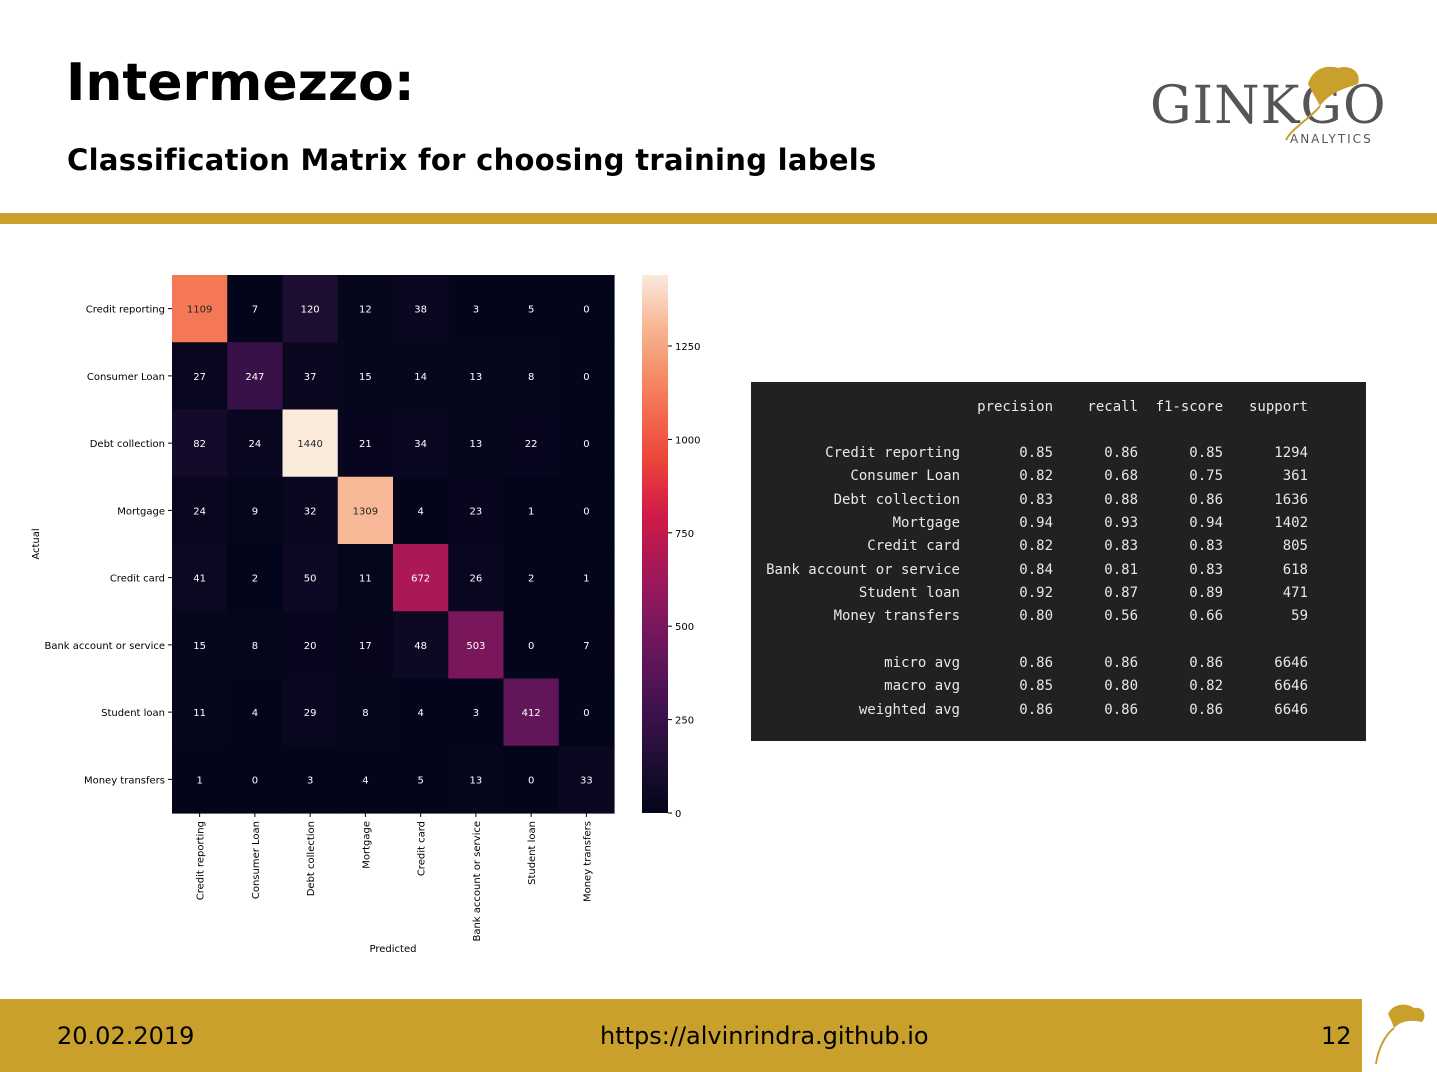  What do you see at coordinates (310, 713) in the screenshot?
I see `heatmap-cell-label: 29` at bounding box center [310, 713].